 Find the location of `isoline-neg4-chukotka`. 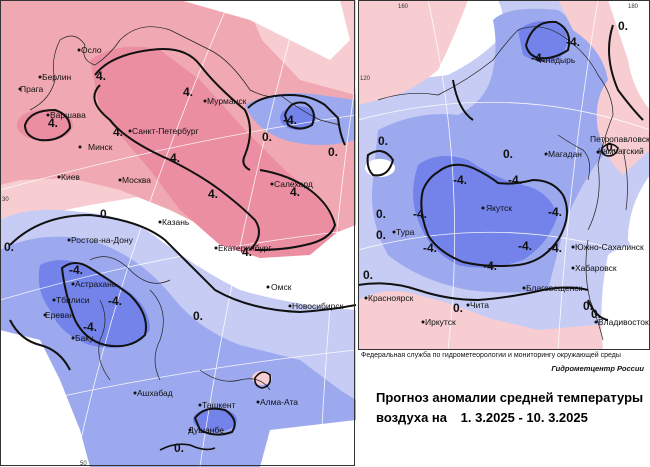

isoline-neg4-chukotka is located at coordinates (548, 40).